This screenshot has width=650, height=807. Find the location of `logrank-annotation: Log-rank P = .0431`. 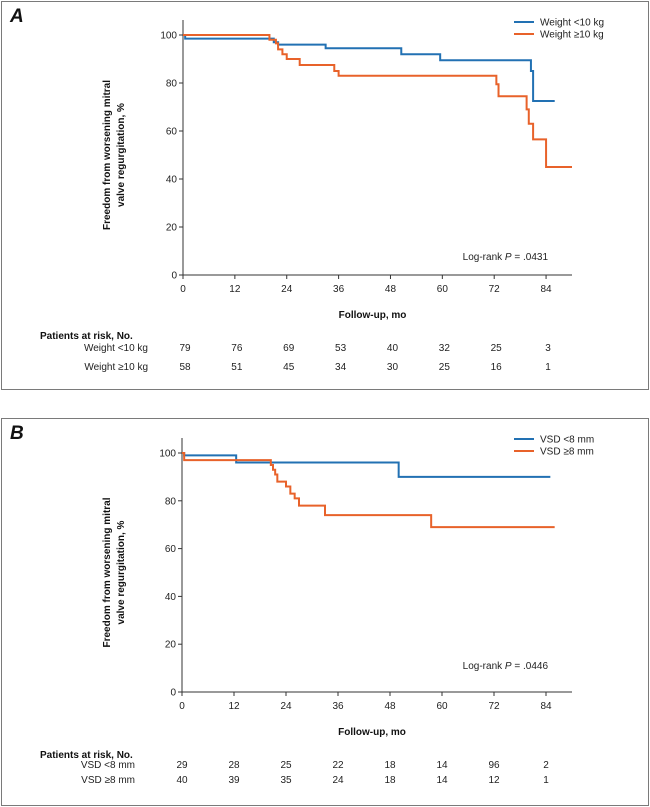

logrank-annotation: Log-rank P = .0431 is located at coordinates (506, 257).